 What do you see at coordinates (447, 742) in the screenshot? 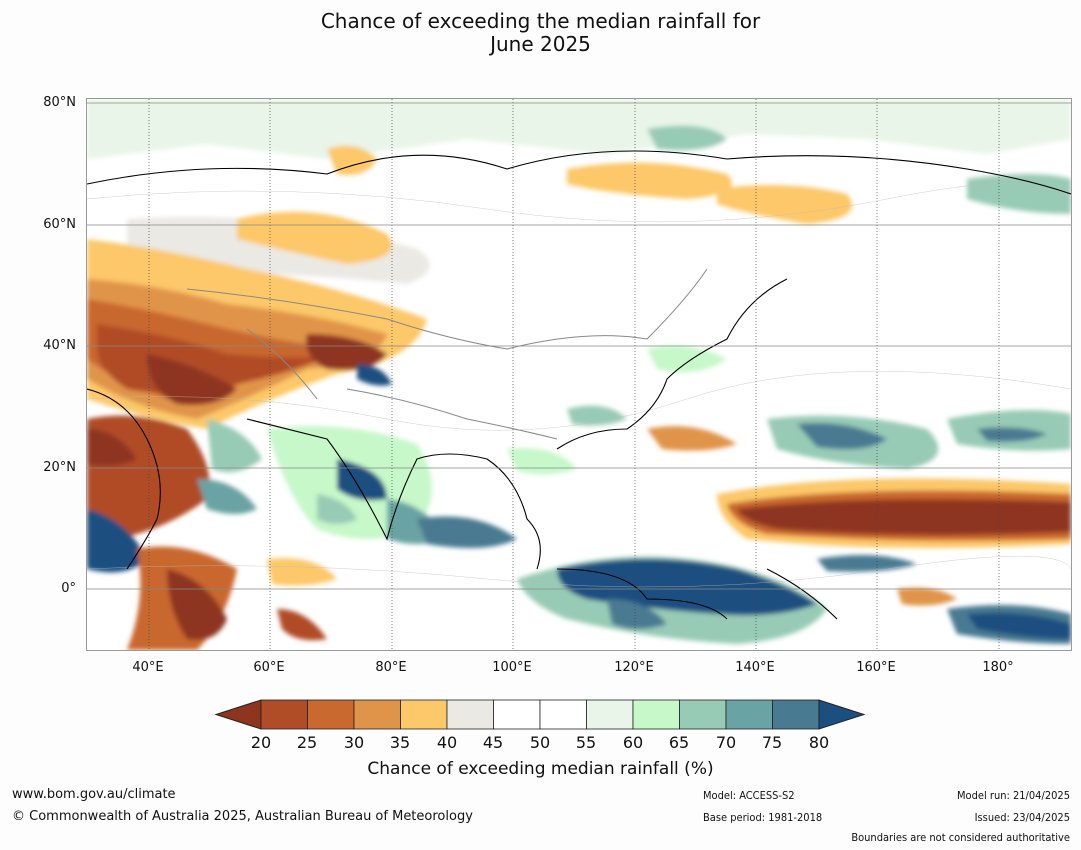
I see `colorbar-tick-40: 40` at bounding box center [447, 742].